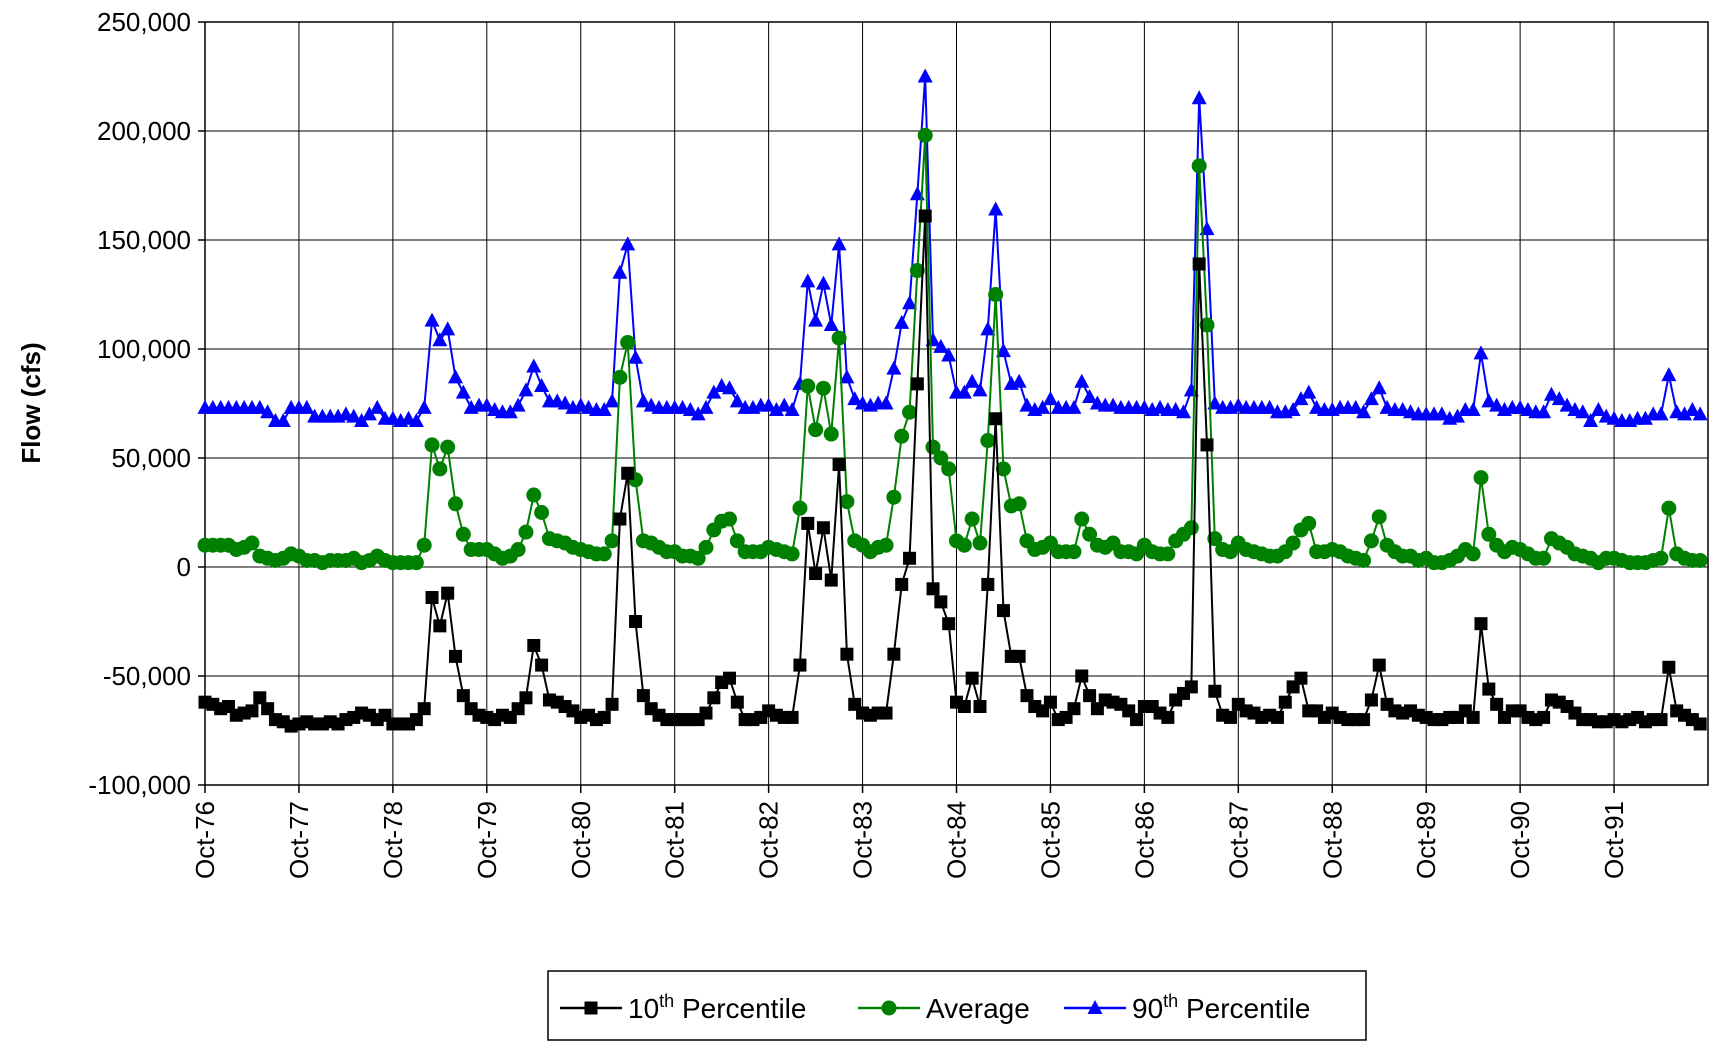 The image size is (1723, 1046). What do you see at coordinates (957, 840) in the screenshot?
I see `x-tick-label: Oct-84` at bounding box center [957, 840].